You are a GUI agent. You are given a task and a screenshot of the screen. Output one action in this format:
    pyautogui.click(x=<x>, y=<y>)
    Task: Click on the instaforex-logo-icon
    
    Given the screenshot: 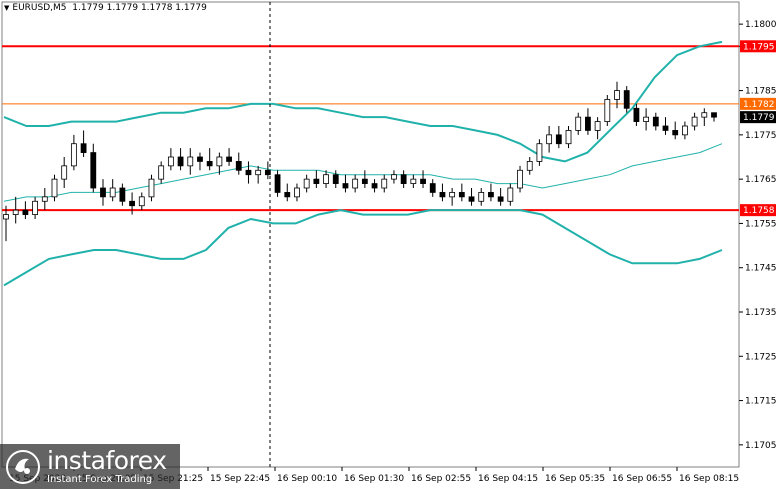 What is the action you would take?
    pyautogui.click(x=23, y=466)
    